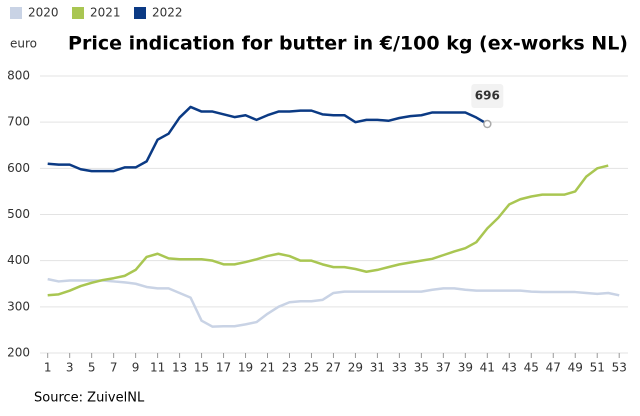 This screenshot has width=640, height=416. I want to click on x-tick-label: 11, so click(157, 368).